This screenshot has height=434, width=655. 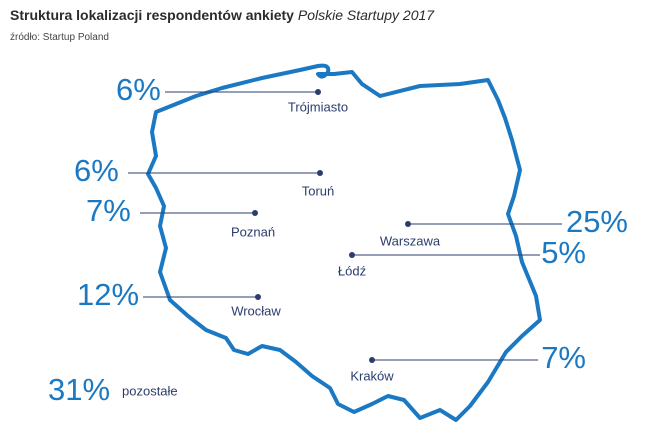 I want to click on city-name: Kraków, so click(x=372, y=375).